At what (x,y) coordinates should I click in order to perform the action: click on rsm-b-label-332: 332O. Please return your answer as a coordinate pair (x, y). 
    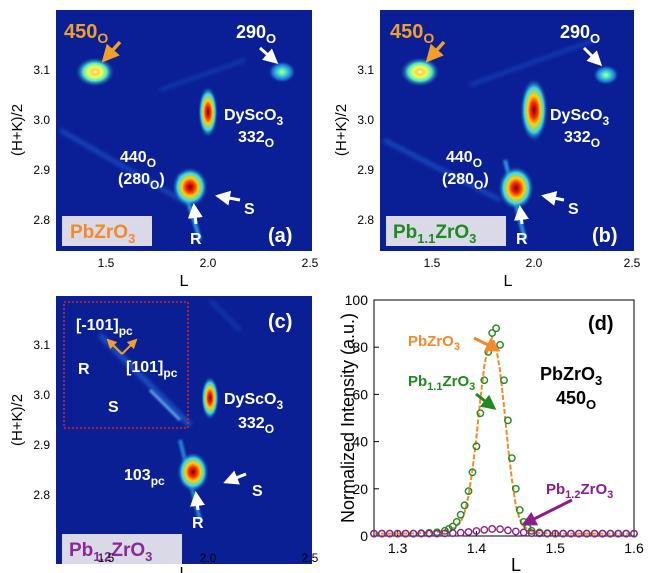
    Looking at the image, I should click on (582, 139).